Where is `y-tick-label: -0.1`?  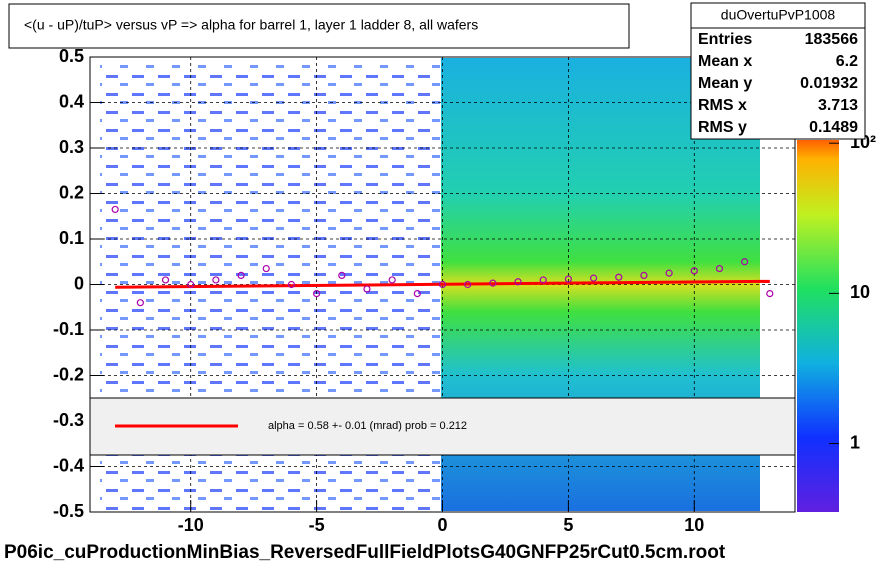 y-tick-label: -0.1 is located at coordinates (68, 329).